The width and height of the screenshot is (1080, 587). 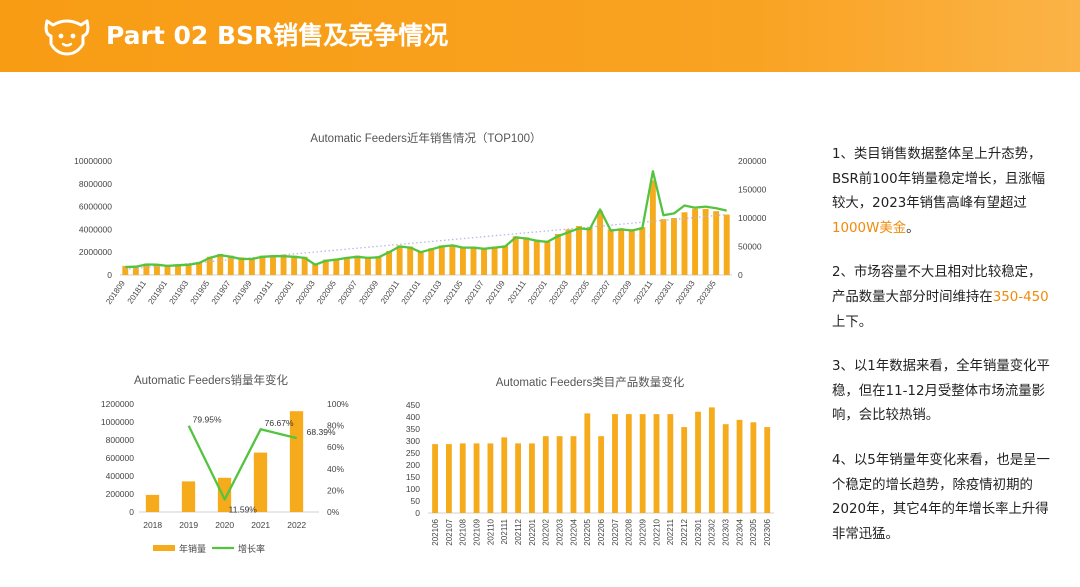 I want to click on legend-label: 增长率, so click(x=251, y=548).